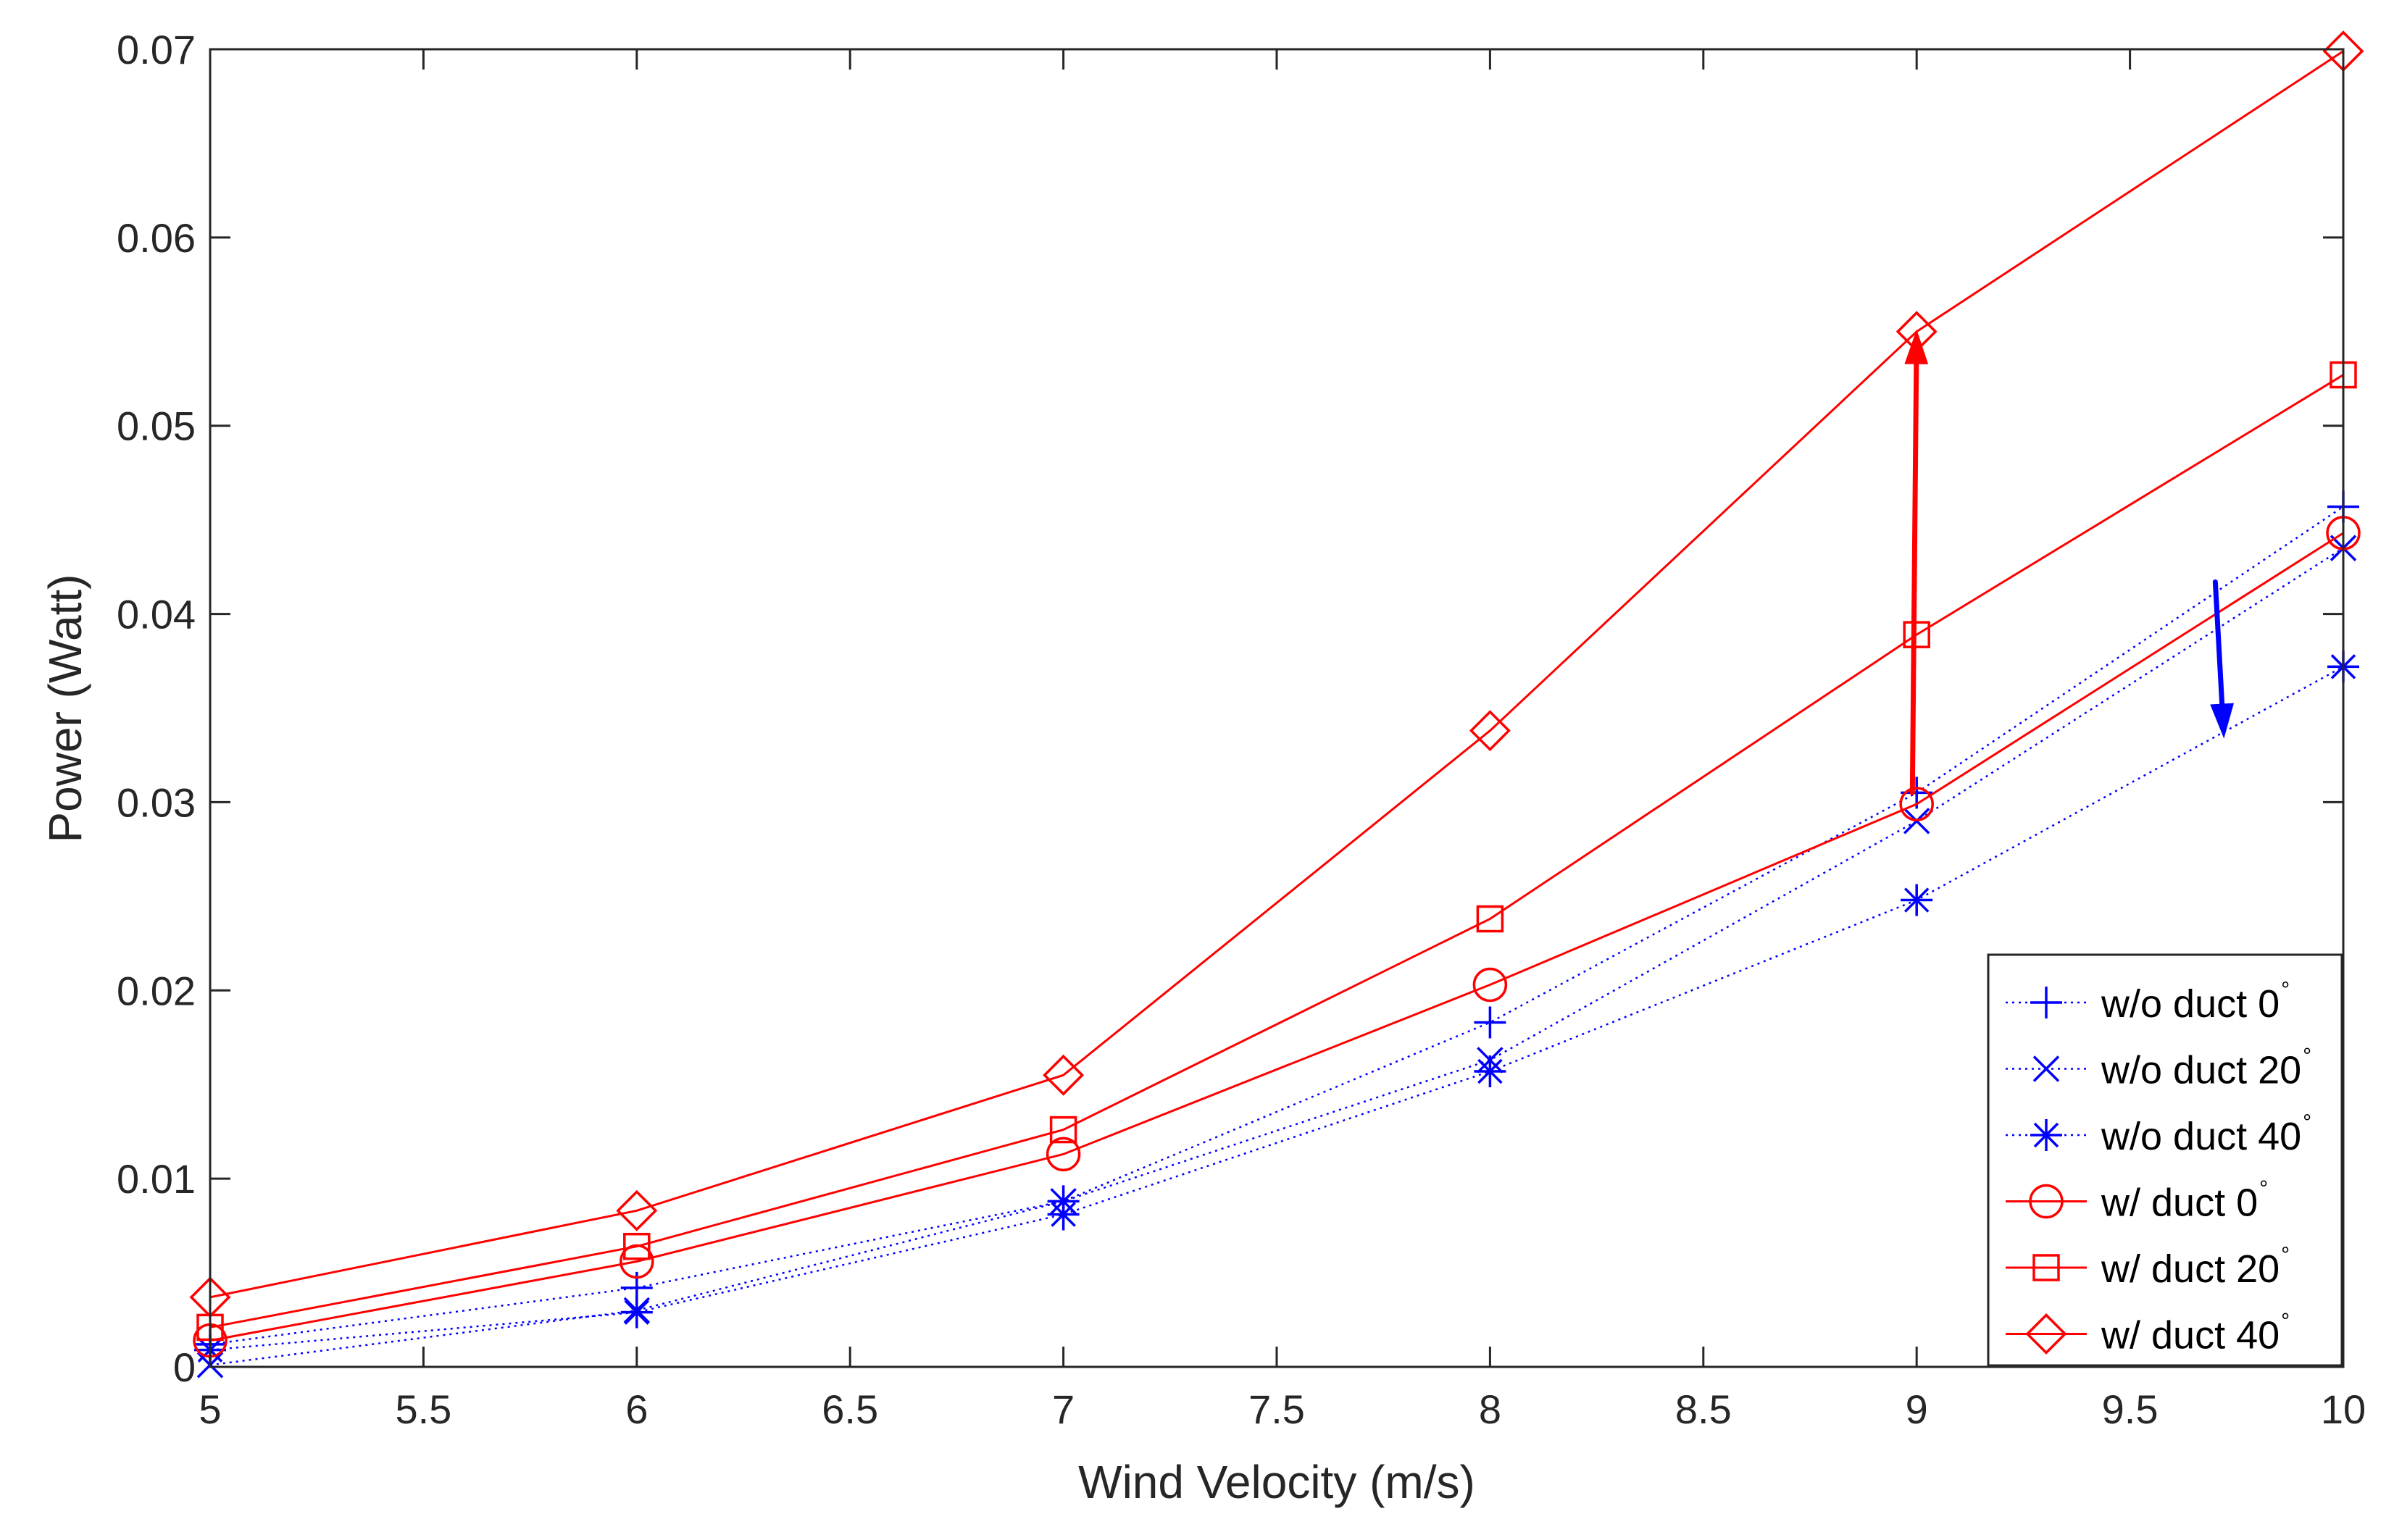  I want to click on legend-entry: w/o duct 0 °, so click(2148, 1002).